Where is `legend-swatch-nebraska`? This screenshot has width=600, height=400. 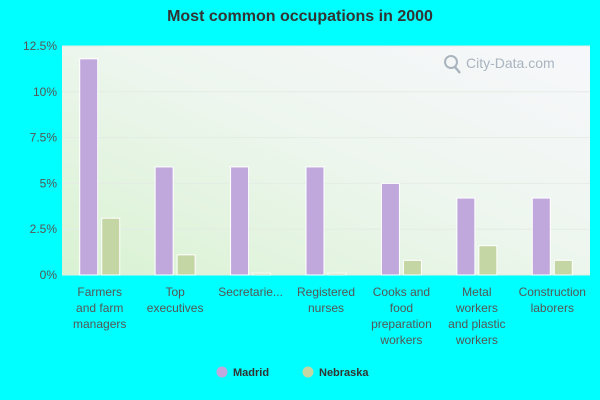 legend-swatch-nebraska is located at coordinates (308, 372).